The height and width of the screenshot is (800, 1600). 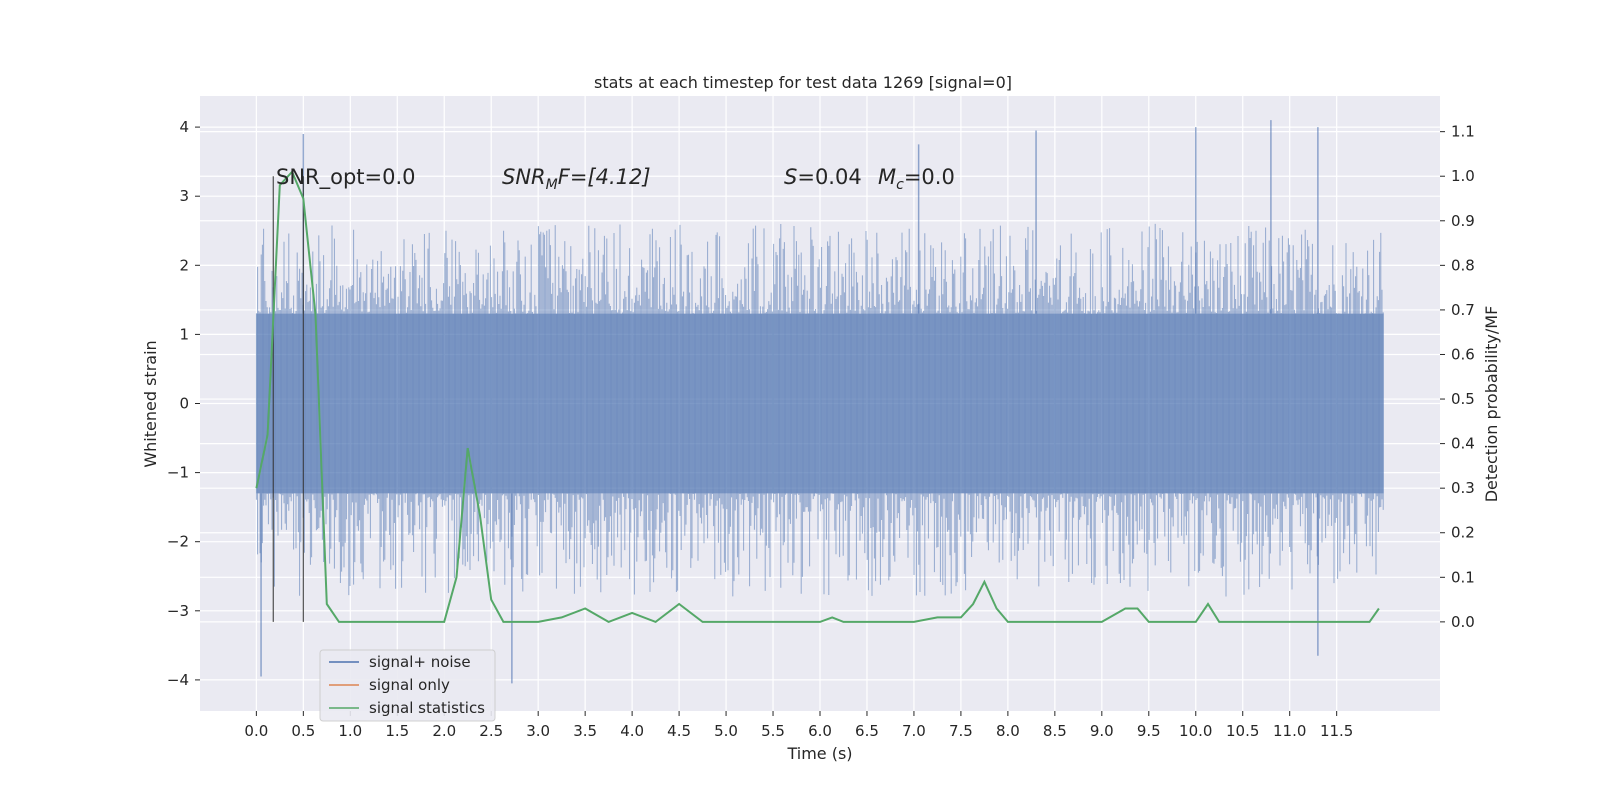 What do you see at coordinates (790, 177) in the screenshot?
I see `annotation-s-main: S` at bounding box center [790, 177].